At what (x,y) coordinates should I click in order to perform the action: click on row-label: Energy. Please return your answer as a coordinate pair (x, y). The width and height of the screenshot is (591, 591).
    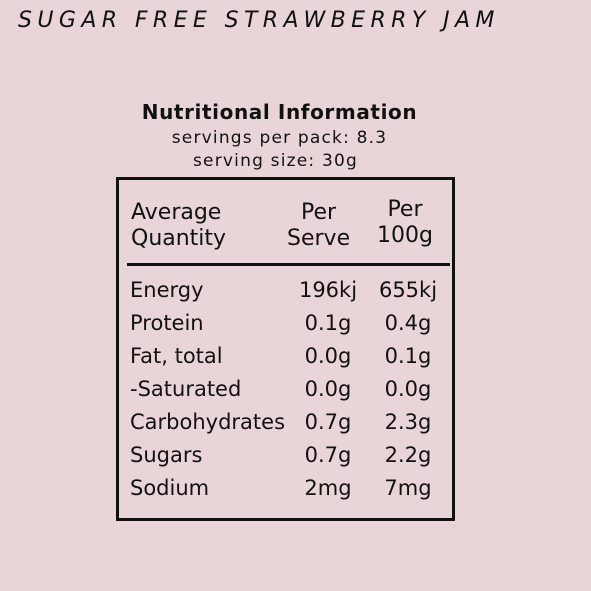
    Looking at the image, I should click on (167, 290).